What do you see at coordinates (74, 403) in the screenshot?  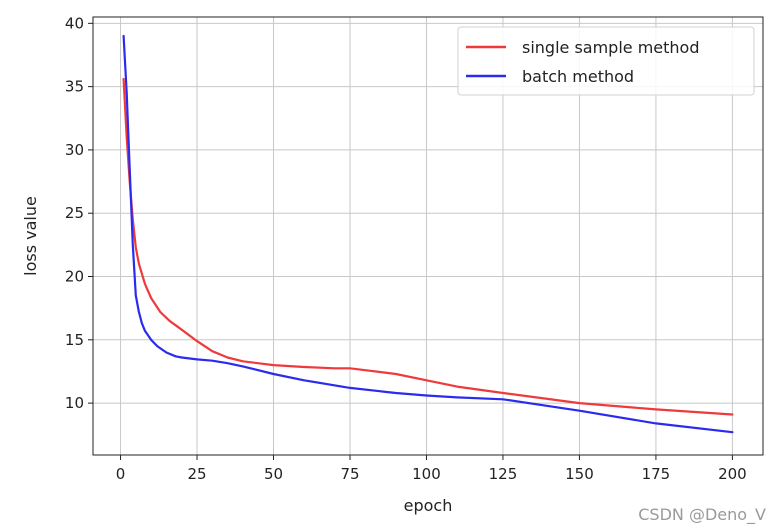 I see `y-tick-label: 10` at bounding box center [74, 403].